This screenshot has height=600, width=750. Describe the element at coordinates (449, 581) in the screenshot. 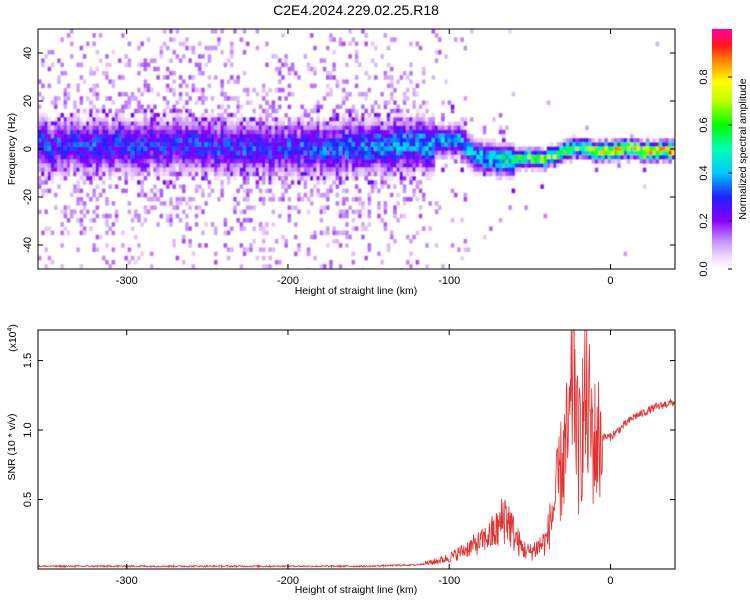

I see `snr-x-tick-label: -100` at that location.